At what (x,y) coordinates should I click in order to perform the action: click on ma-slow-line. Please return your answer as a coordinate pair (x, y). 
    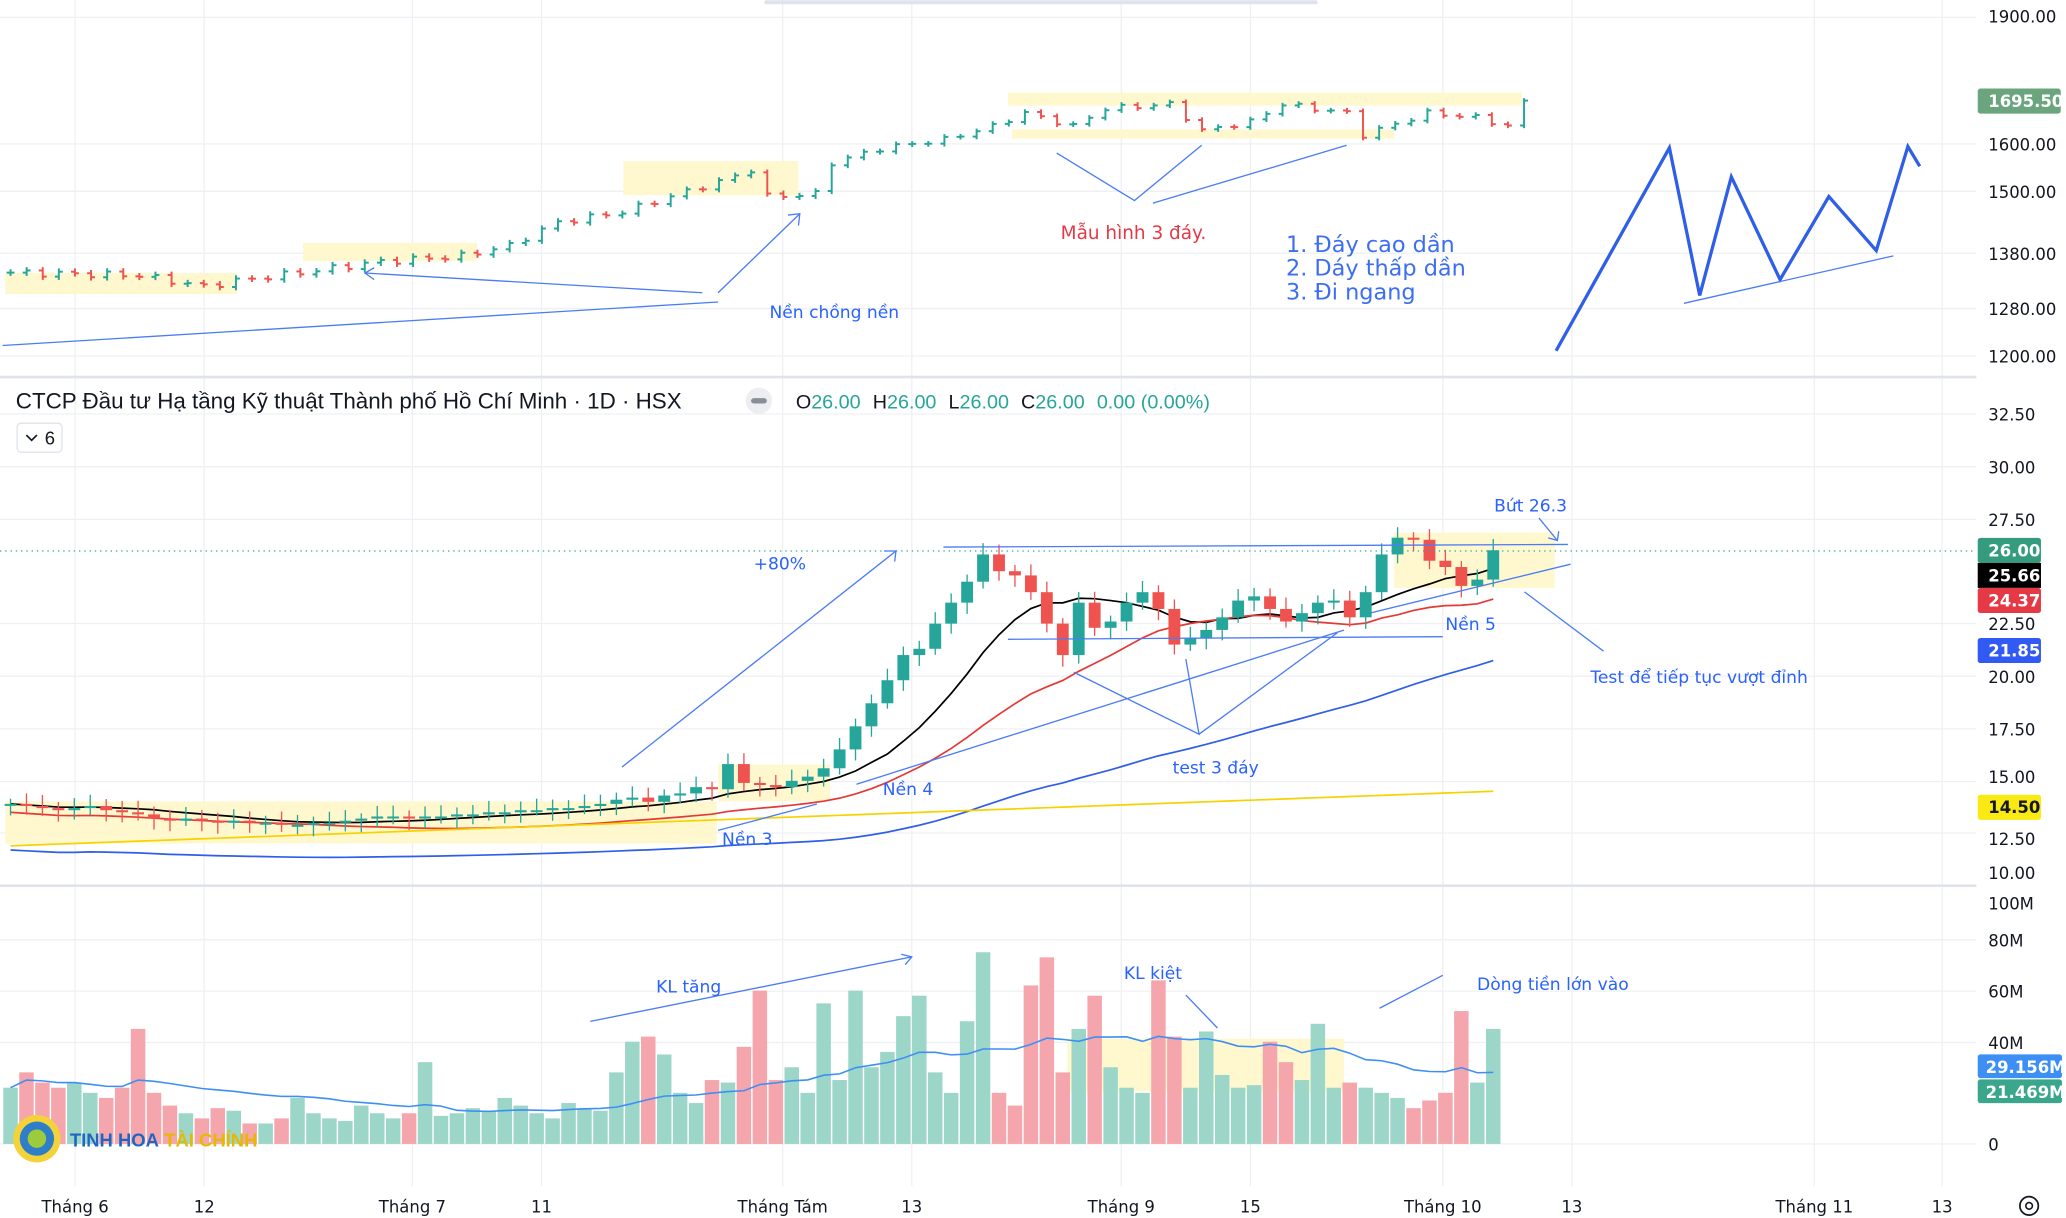
    Looking at the image, I should click on (752, 759).